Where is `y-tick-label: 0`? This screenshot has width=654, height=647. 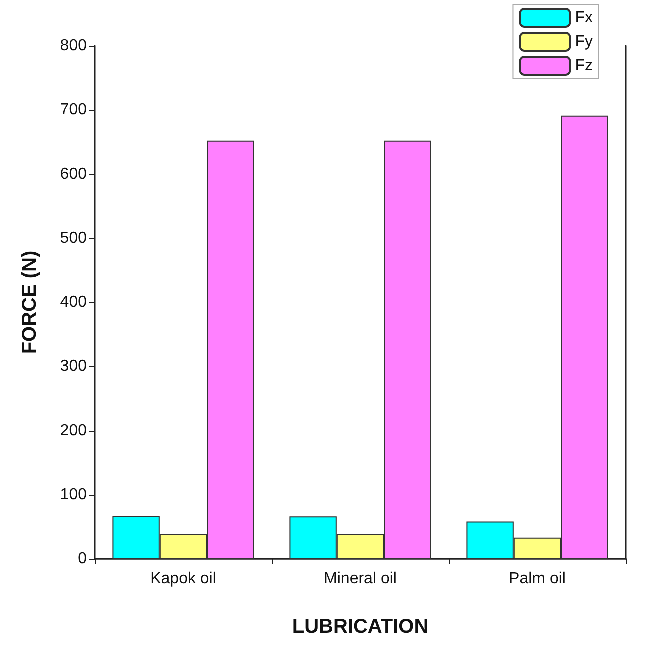
y-tick-label: 0 is located at coordinates (83, 559).